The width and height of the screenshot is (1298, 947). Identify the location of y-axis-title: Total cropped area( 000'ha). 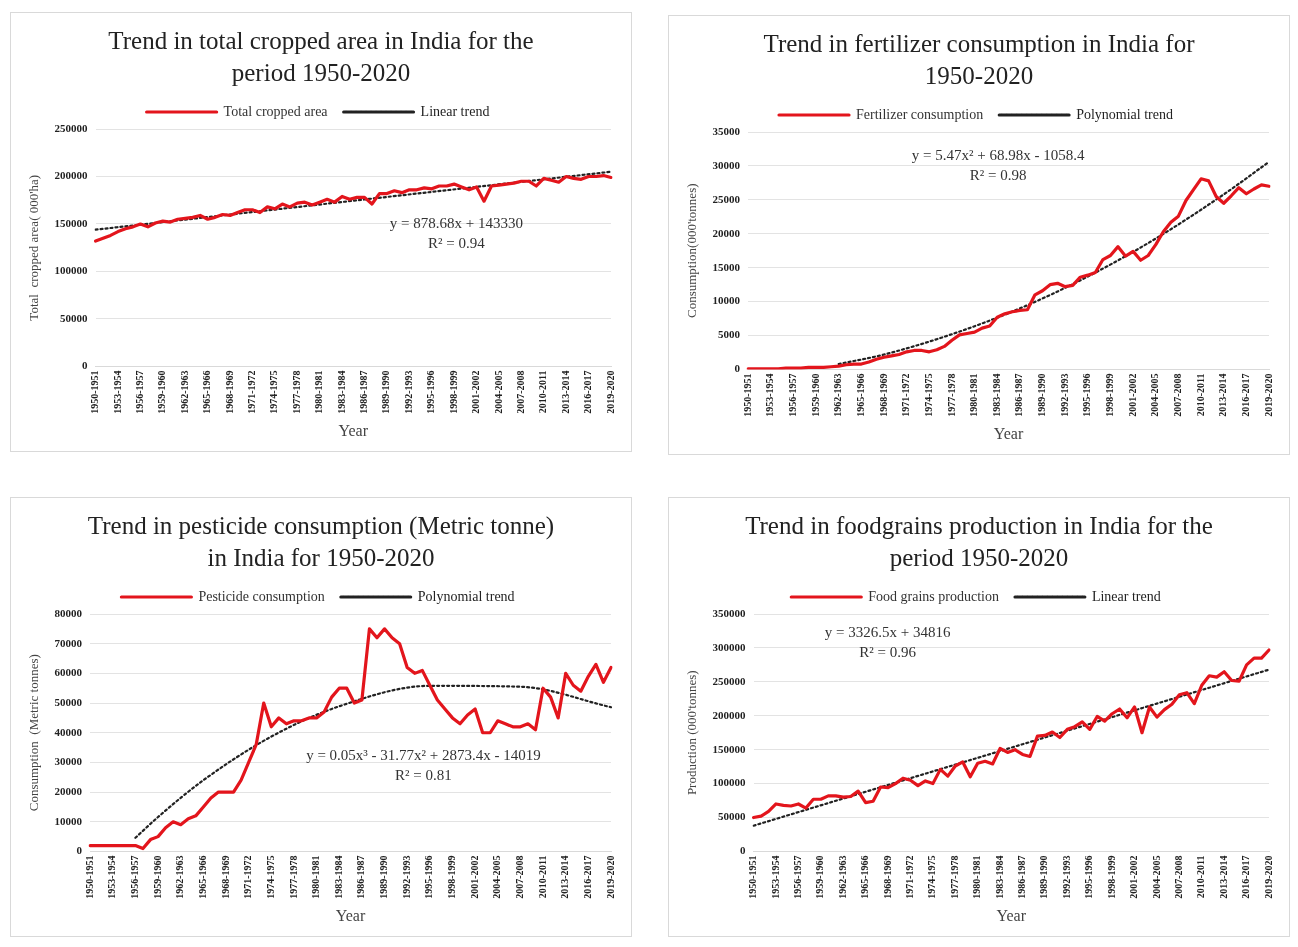
(34, 247).